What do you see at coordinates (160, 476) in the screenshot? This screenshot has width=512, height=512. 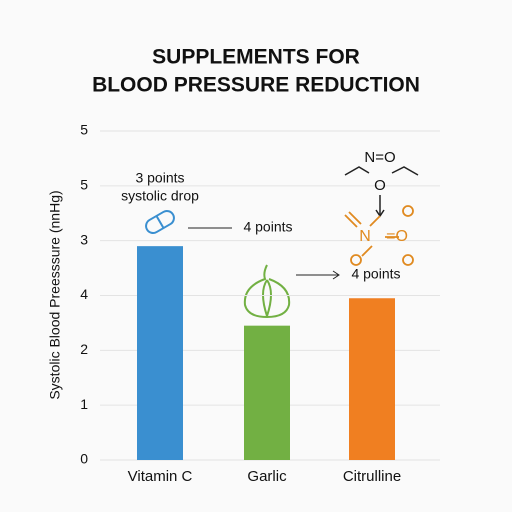 I see `x-tick-label: Vitamin C` at bounding box center [160, 476].